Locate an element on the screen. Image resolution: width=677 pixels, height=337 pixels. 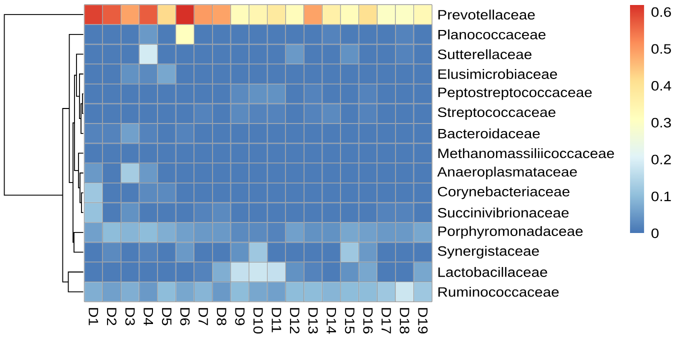
color-bar-label: 0.1 is located at coordinates (661, 197).